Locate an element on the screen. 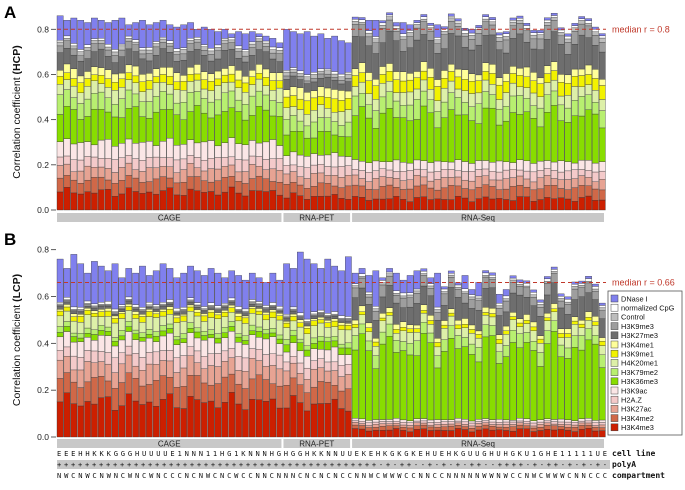 This screenshot has width=685, height=490. legend-label: H2A.Z is located at coordinates (631, 400).